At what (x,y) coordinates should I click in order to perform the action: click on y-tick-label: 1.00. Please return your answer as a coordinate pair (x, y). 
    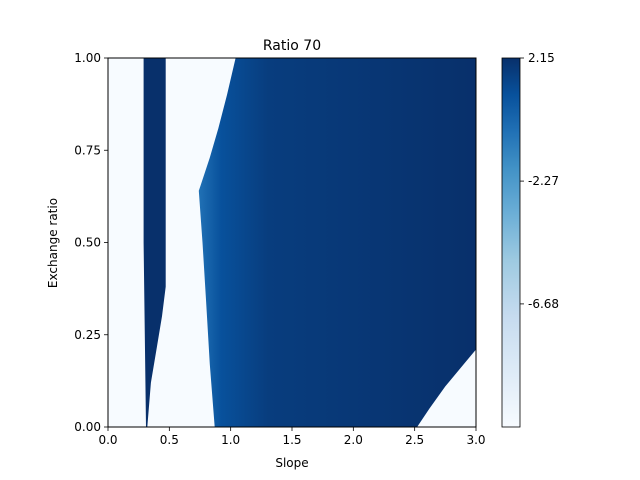
    Looking at the image, I should click on (87, 58).